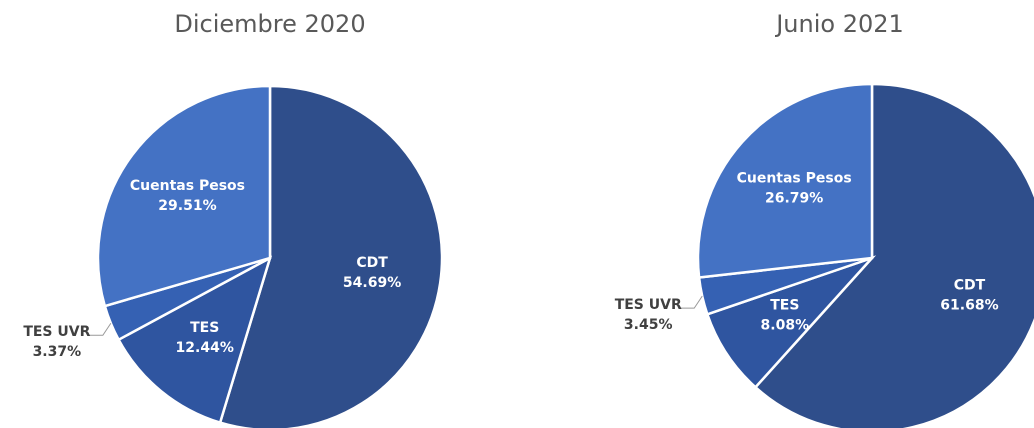  Describe the element at coordinates (187, 206) in the screenshot. I see `value-label: 29.51%` at that location.